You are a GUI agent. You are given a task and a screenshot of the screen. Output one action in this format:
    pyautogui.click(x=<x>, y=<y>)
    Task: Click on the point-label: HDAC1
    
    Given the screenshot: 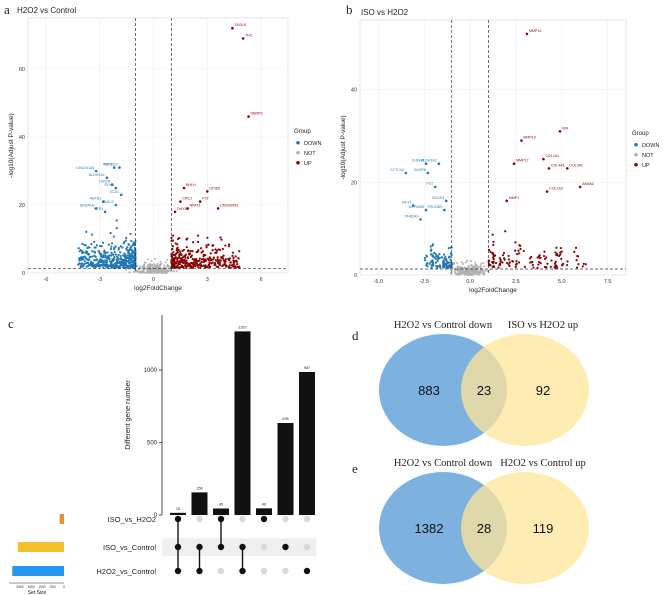 What is the action you would take?
    pyautogui.click(x=108, y=202)
    